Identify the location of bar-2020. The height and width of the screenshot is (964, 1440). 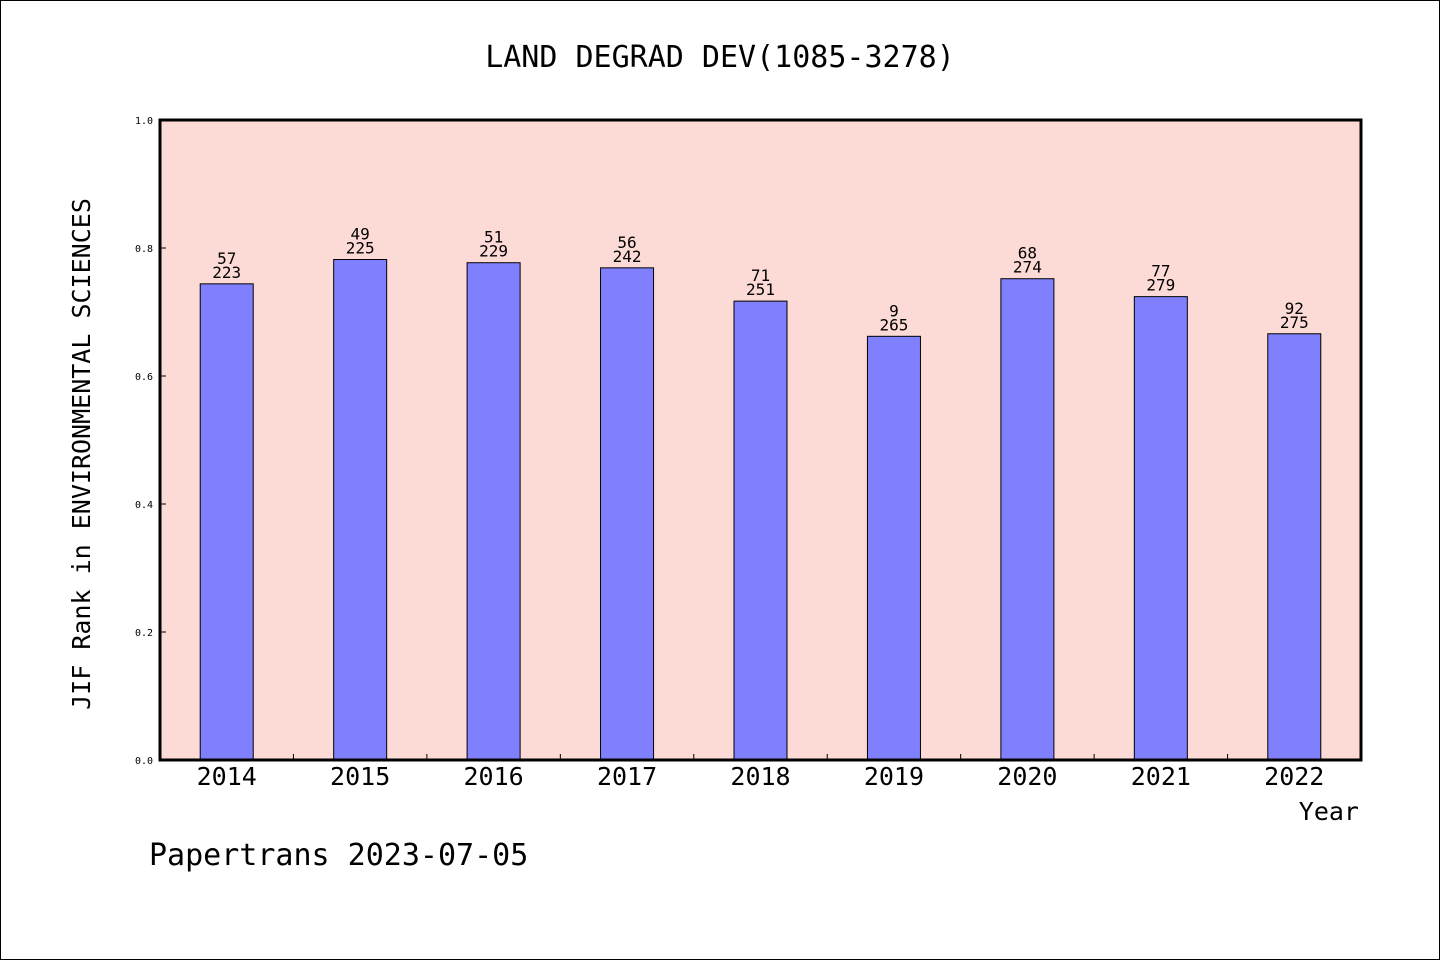
(1027, 519).